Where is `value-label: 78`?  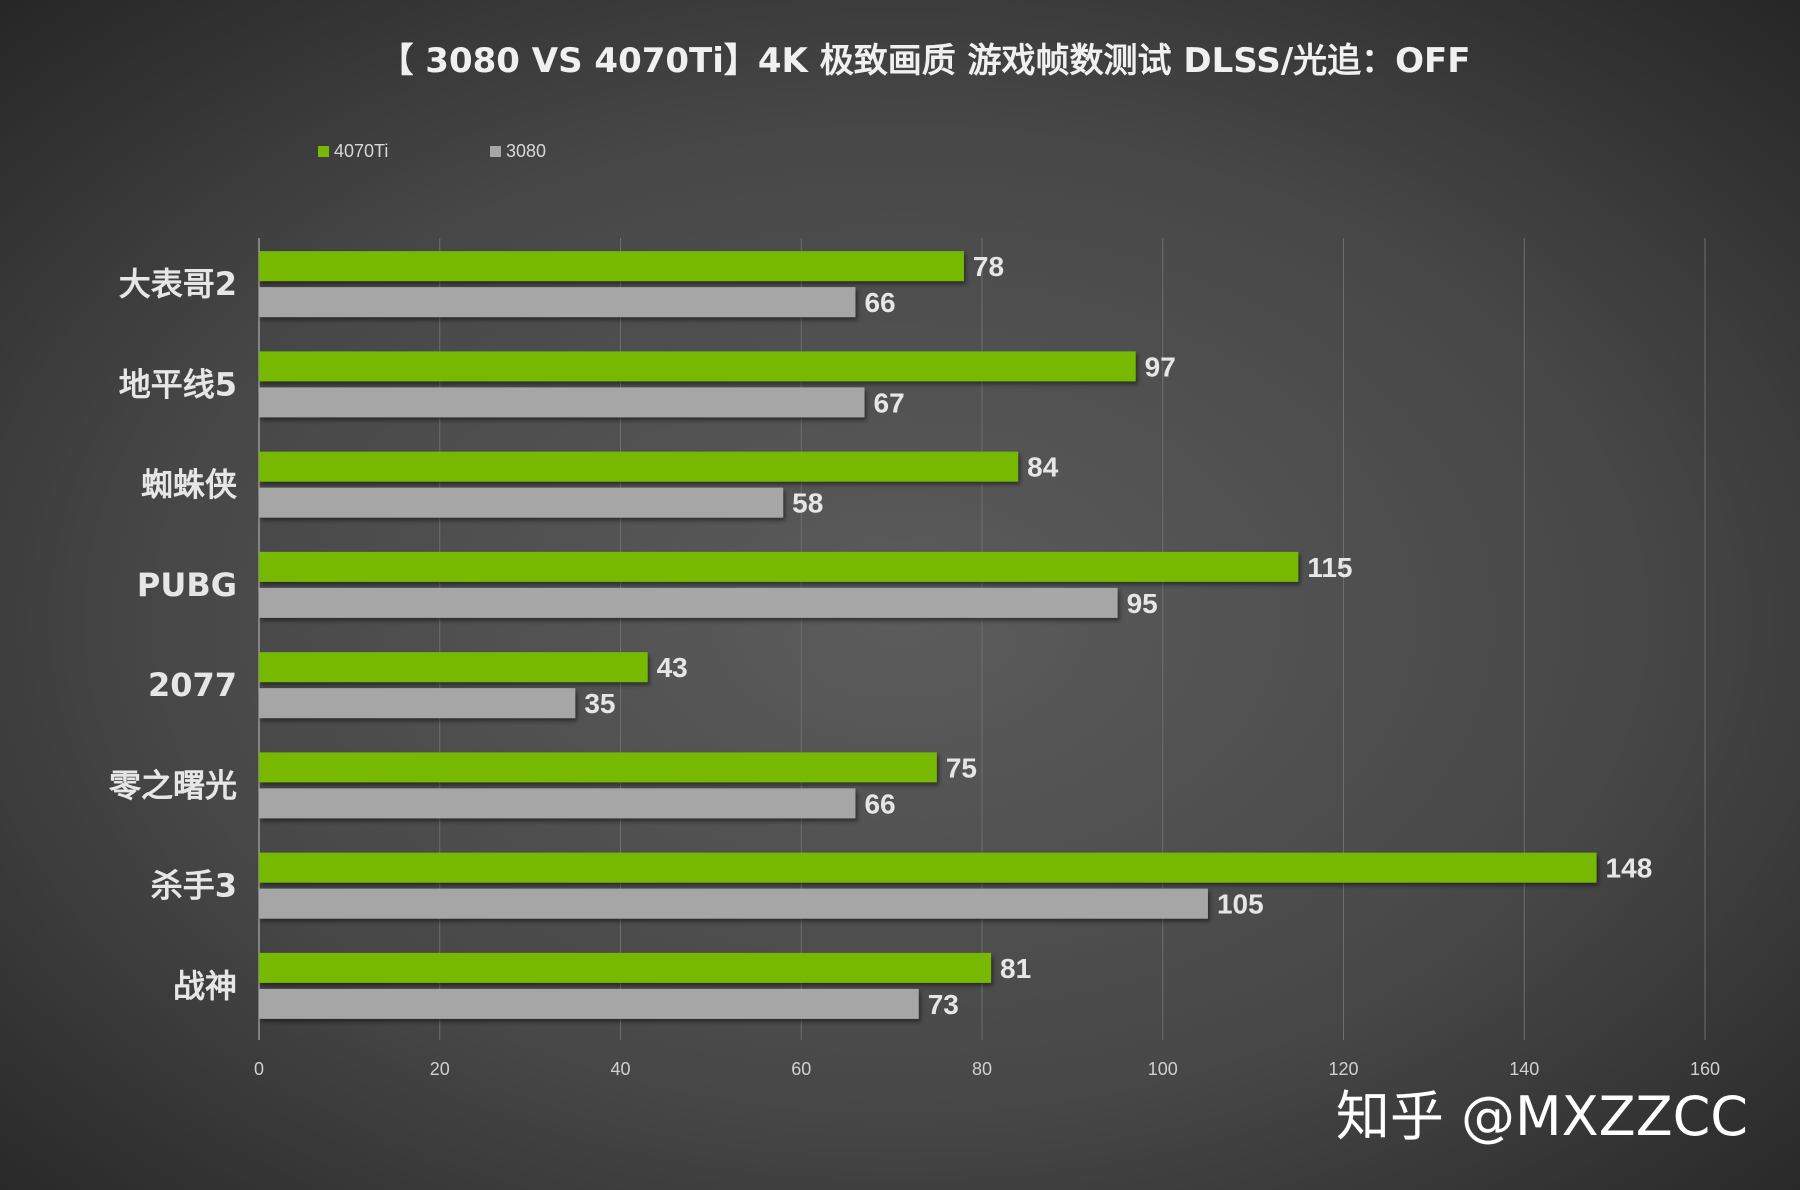
value-label: 78 is located at coordinates (988, 266).